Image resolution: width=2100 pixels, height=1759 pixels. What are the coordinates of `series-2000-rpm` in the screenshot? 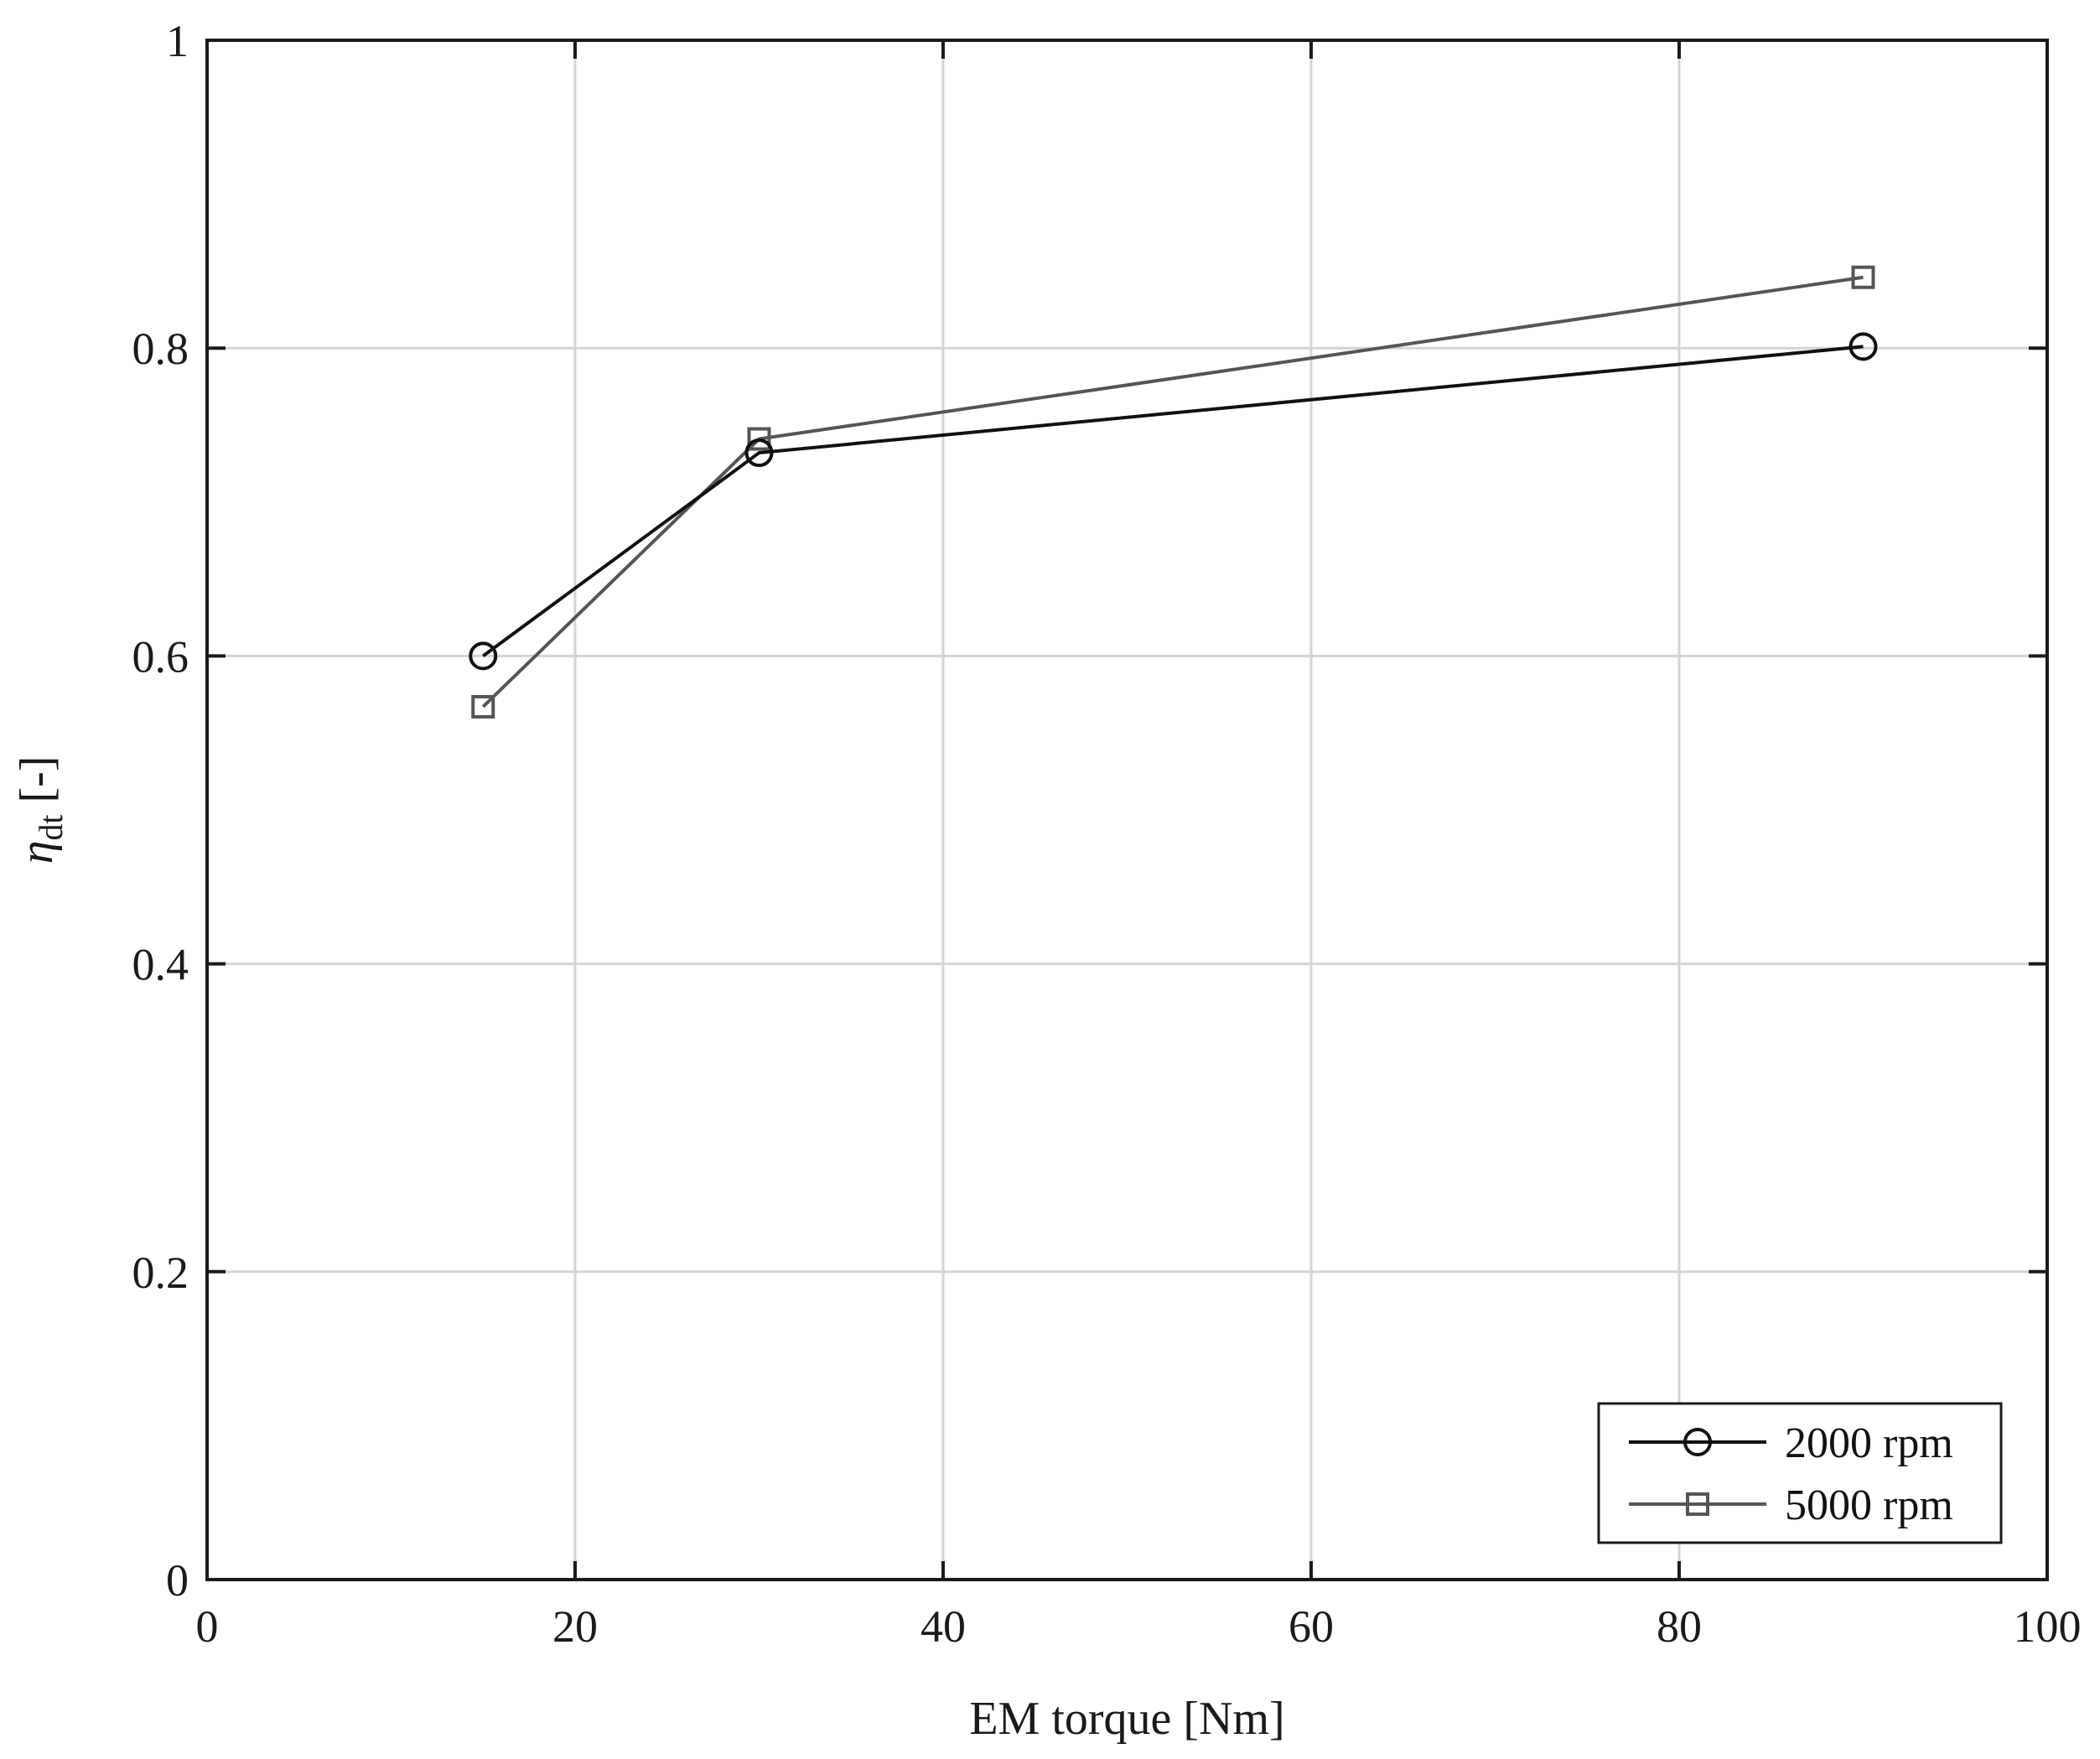 It's located at (1173, 502).